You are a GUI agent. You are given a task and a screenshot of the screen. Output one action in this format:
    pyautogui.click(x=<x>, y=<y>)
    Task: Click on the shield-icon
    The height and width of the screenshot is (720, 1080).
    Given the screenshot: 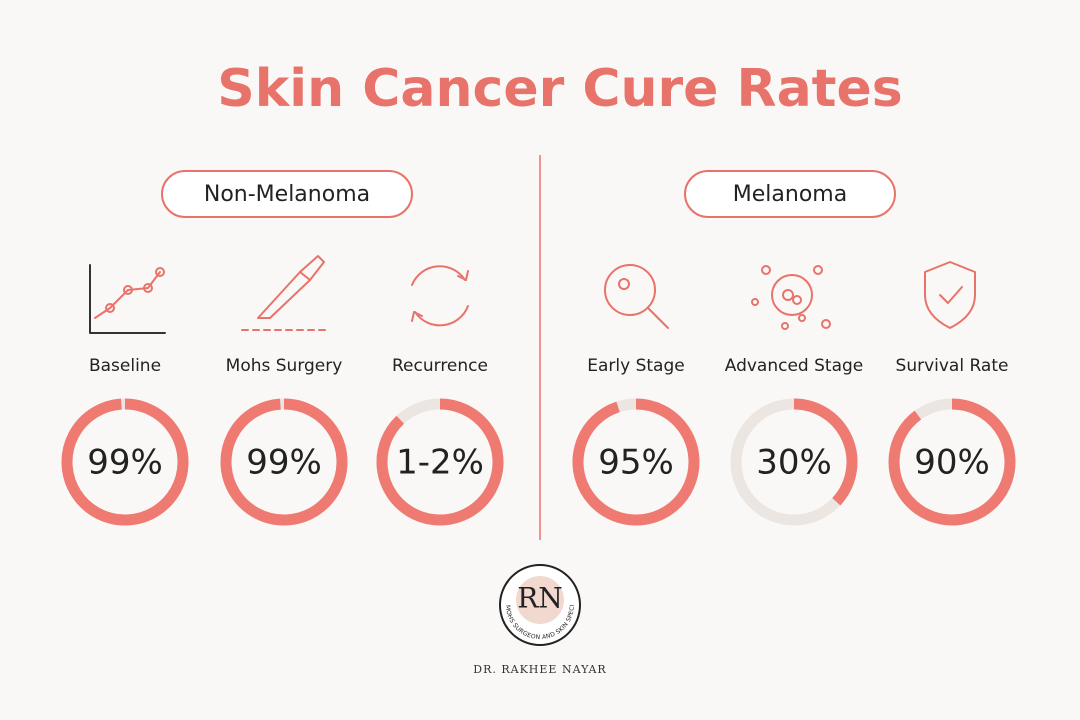 What is the action you would take?
    pyautogui.click(x=950, y=295)
    